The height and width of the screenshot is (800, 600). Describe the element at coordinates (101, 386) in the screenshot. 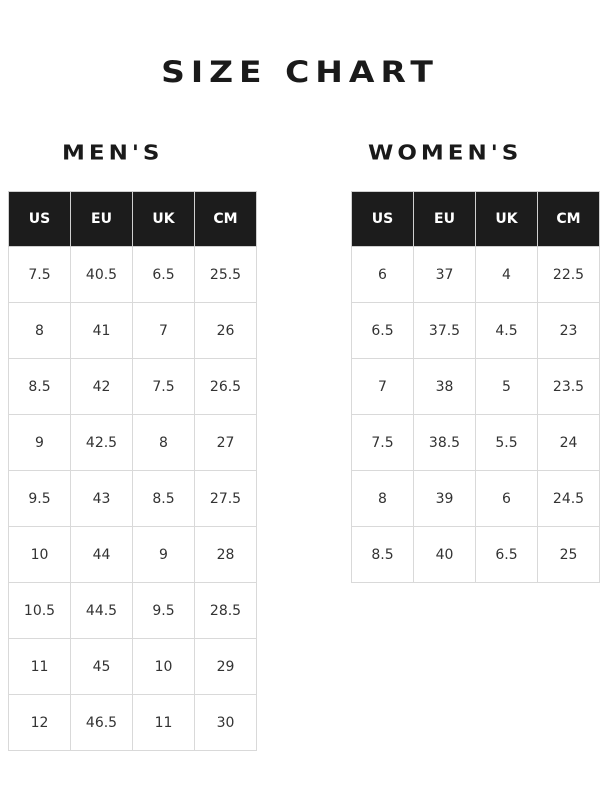

I see `table-cell: 42` at that location.